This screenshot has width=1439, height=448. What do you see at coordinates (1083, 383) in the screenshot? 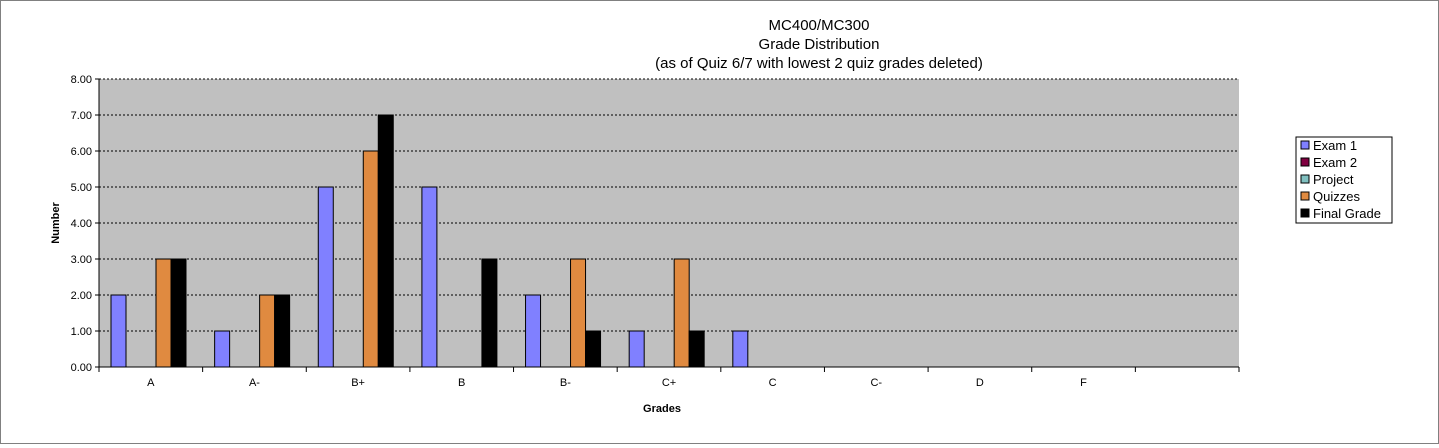
I see `x-tick-label: F` at bounding box center [1083, 383].